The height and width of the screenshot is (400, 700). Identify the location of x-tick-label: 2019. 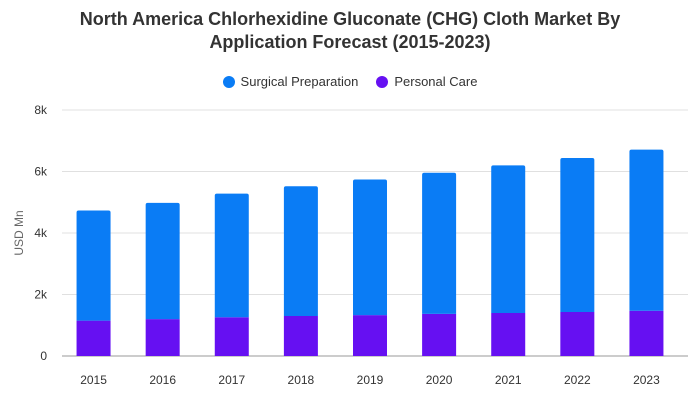
(370, 380).